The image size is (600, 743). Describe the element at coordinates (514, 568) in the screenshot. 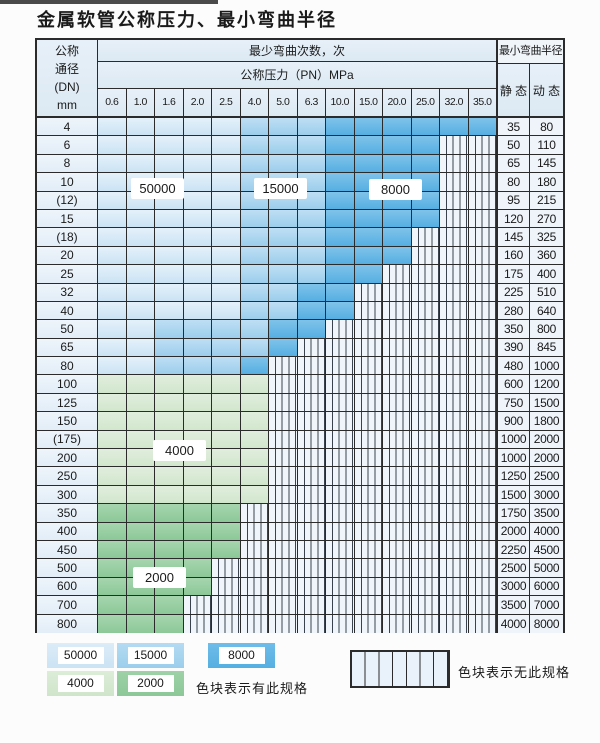

I see `static-radius-value: 2500` at that location.